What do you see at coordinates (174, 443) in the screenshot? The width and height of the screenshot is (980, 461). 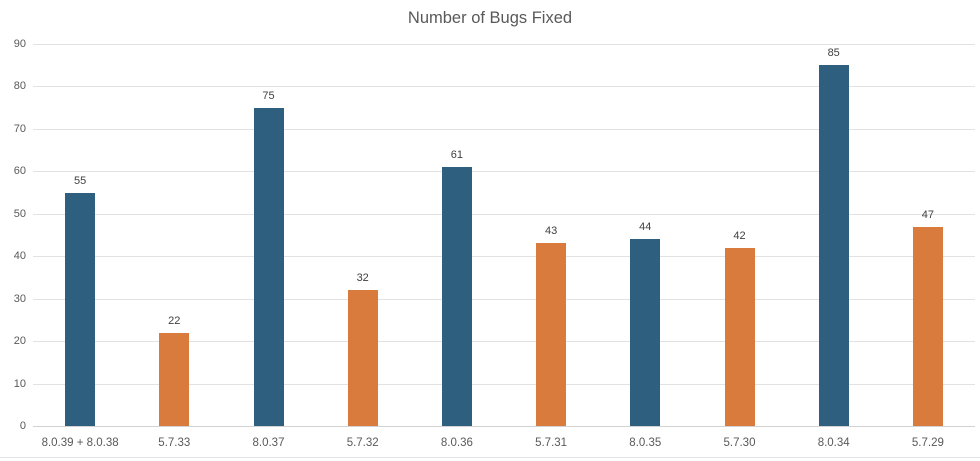 I see `x-axis-category-label: 5.7.33` at bounding box center [174, 443].